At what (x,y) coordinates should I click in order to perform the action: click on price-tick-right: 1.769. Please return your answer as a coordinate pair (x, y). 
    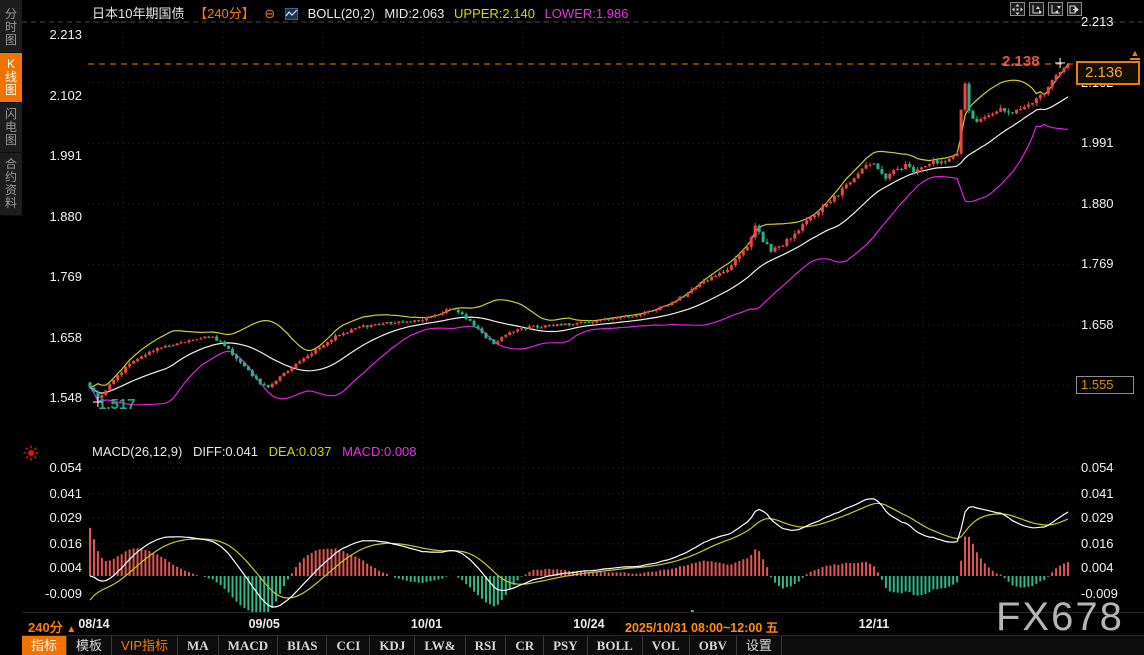
    Looking at the image, I should click on (1097, 264).